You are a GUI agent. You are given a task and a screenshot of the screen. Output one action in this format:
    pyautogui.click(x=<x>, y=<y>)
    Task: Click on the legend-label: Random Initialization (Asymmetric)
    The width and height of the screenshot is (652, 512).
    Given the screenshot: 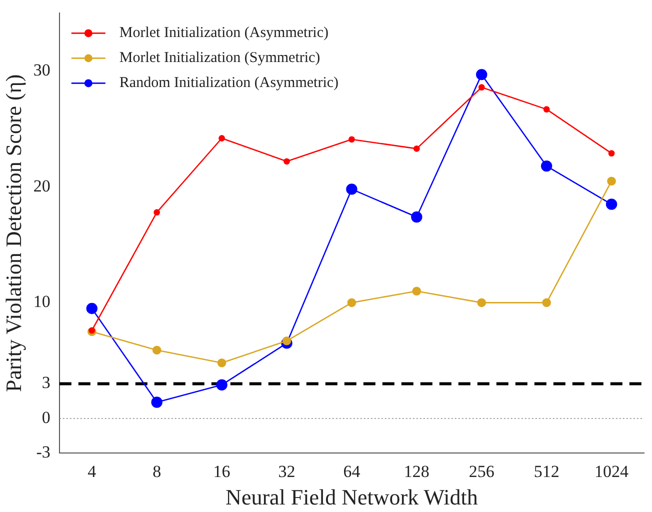 What is the action you would take?
    pyautogui.click(x=229, y=83)
    